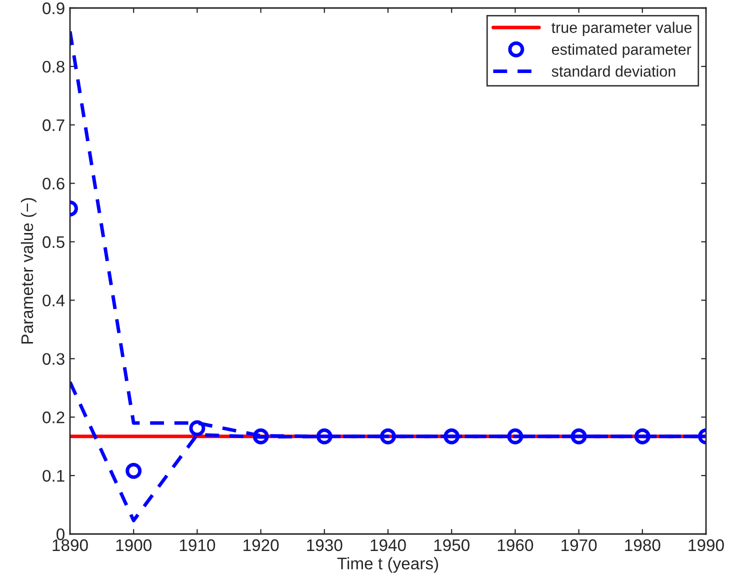 The height and width of the screenshot is (582, 752). What do you see at coordinates (614, 71) in the screenshot?
I see `legend-label: standard deviation` at bounding box center [614, 71].